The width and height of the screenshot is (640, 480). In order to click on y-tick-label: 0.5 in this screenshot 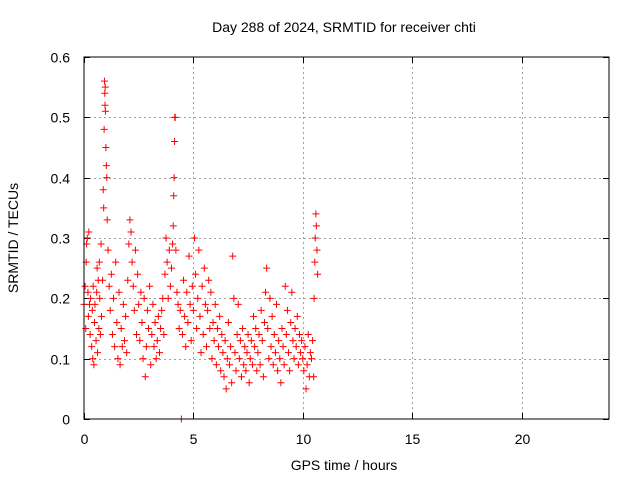, I will do `click(61, 118)`.